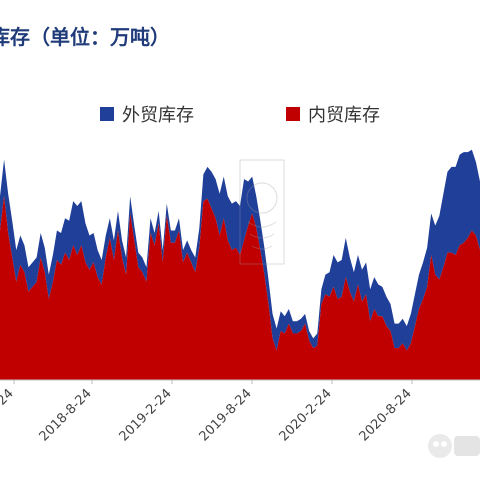 This screenshot has height=480, width=480. What do you see at coordinates (454, 446) in the screenshot?
I see `watermark-badge` at bounding box center [454, 446].